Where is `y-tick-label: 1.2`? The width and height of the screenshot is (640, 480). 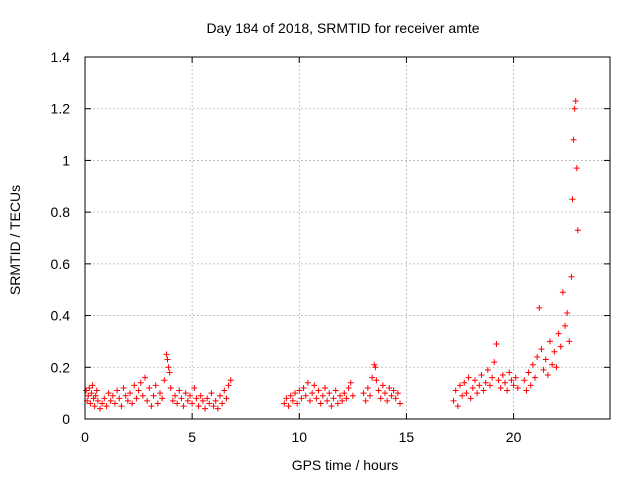
y-tick-label: 1.2 is located at coordinates (61, 109).